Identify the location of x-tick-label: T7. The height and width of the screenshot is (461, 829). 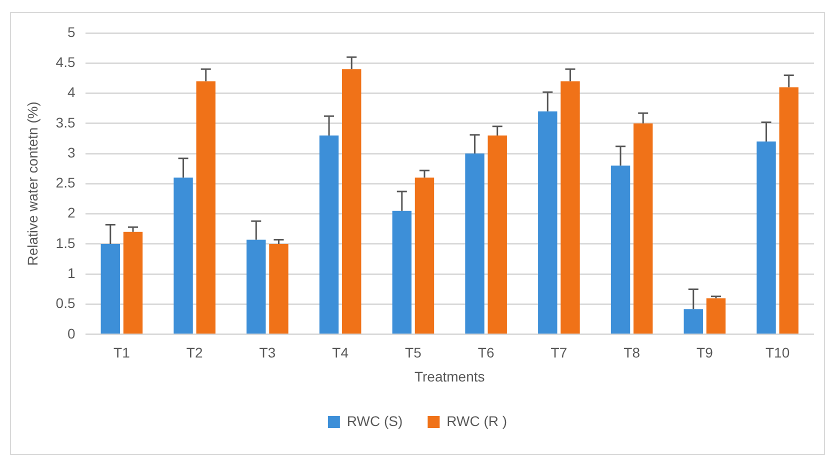
(559, 352).